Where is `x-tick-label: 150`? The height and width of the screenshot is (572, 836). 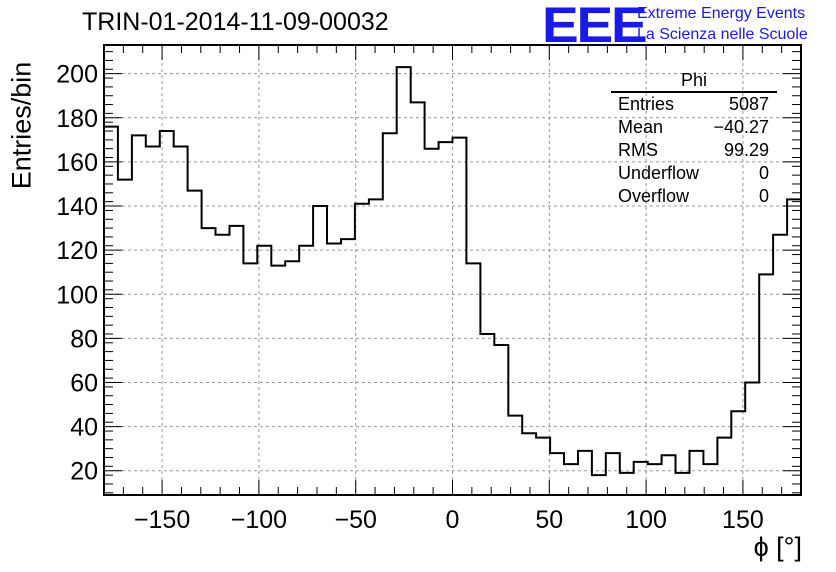
x-tick-label: 150 is located at coordinates (743, 520).